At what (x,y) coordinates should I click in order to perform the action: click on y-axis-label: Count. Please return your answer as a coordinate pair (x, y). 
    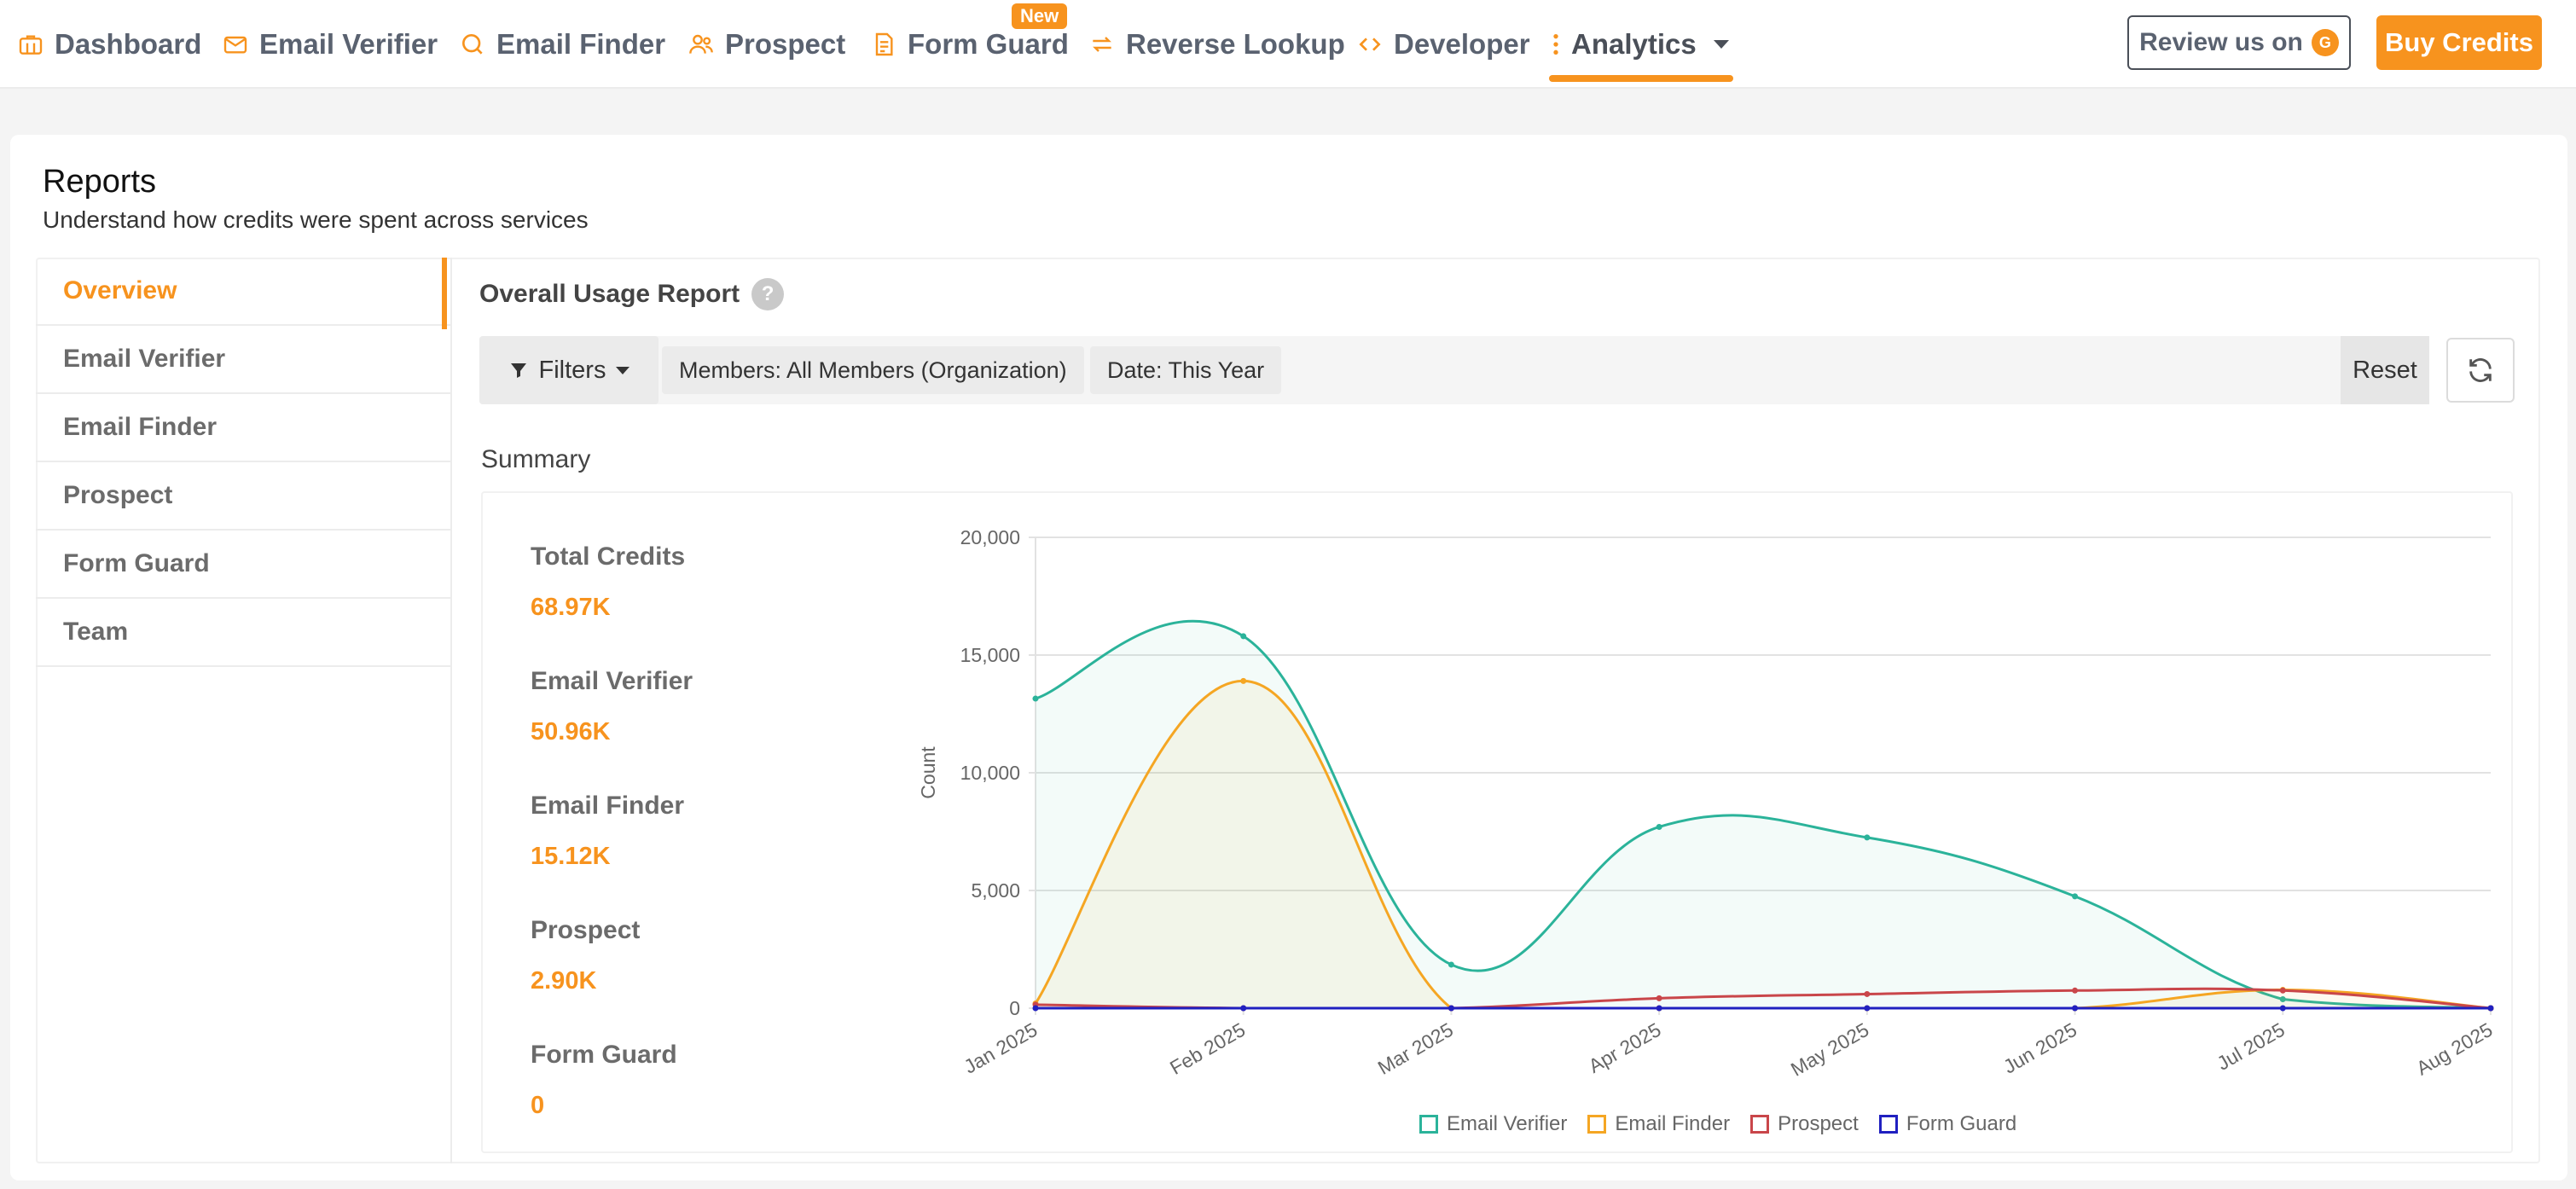
    Looking at the image, I should click on (928, 772).